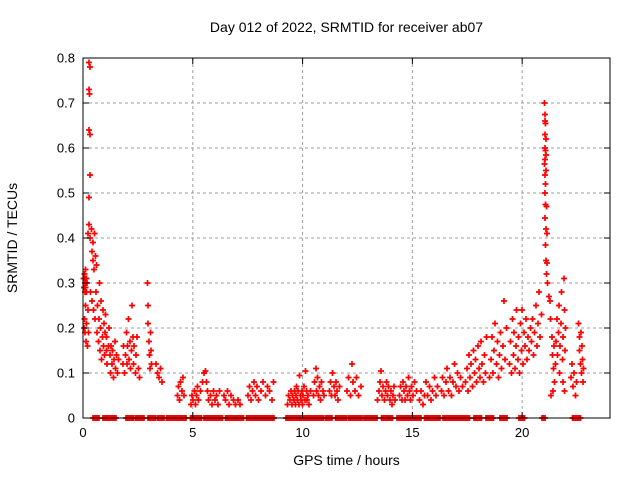 This screenshot has width=640, height=480. Describe the element at coordinates (71, 418) in the screenshot. I see `y-tick-label: 0` at that location.